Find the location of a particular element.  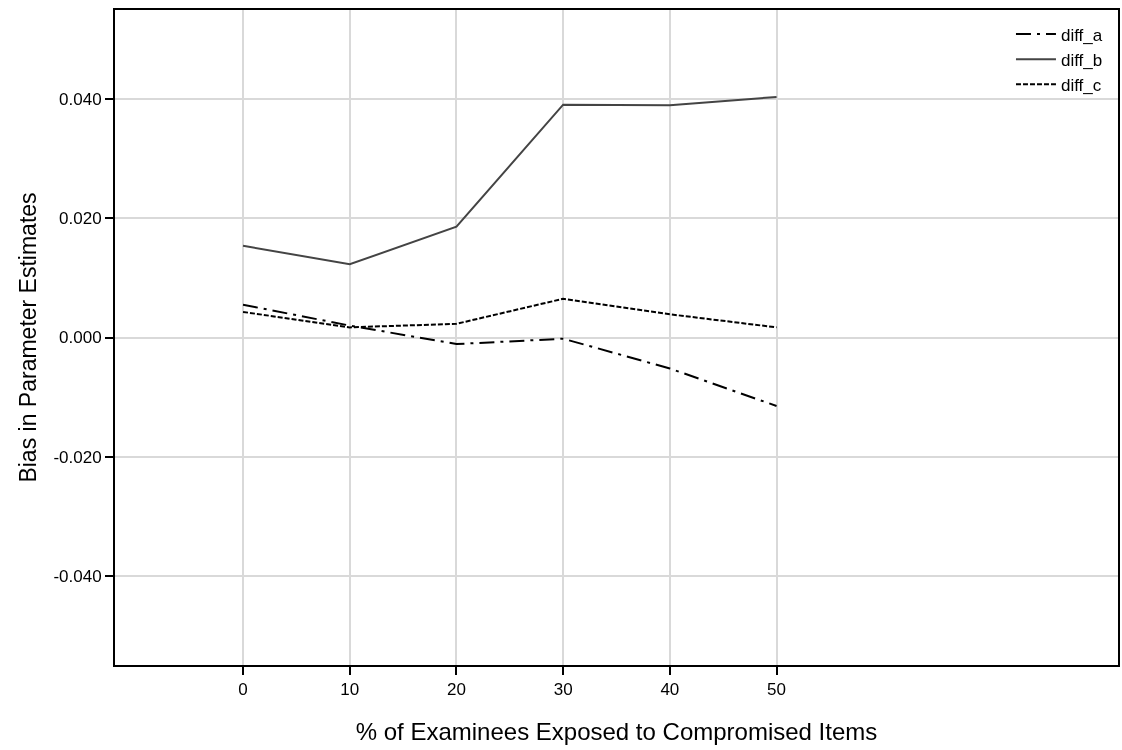

legend-label: diff_c is located at coordinates (1081, 85).